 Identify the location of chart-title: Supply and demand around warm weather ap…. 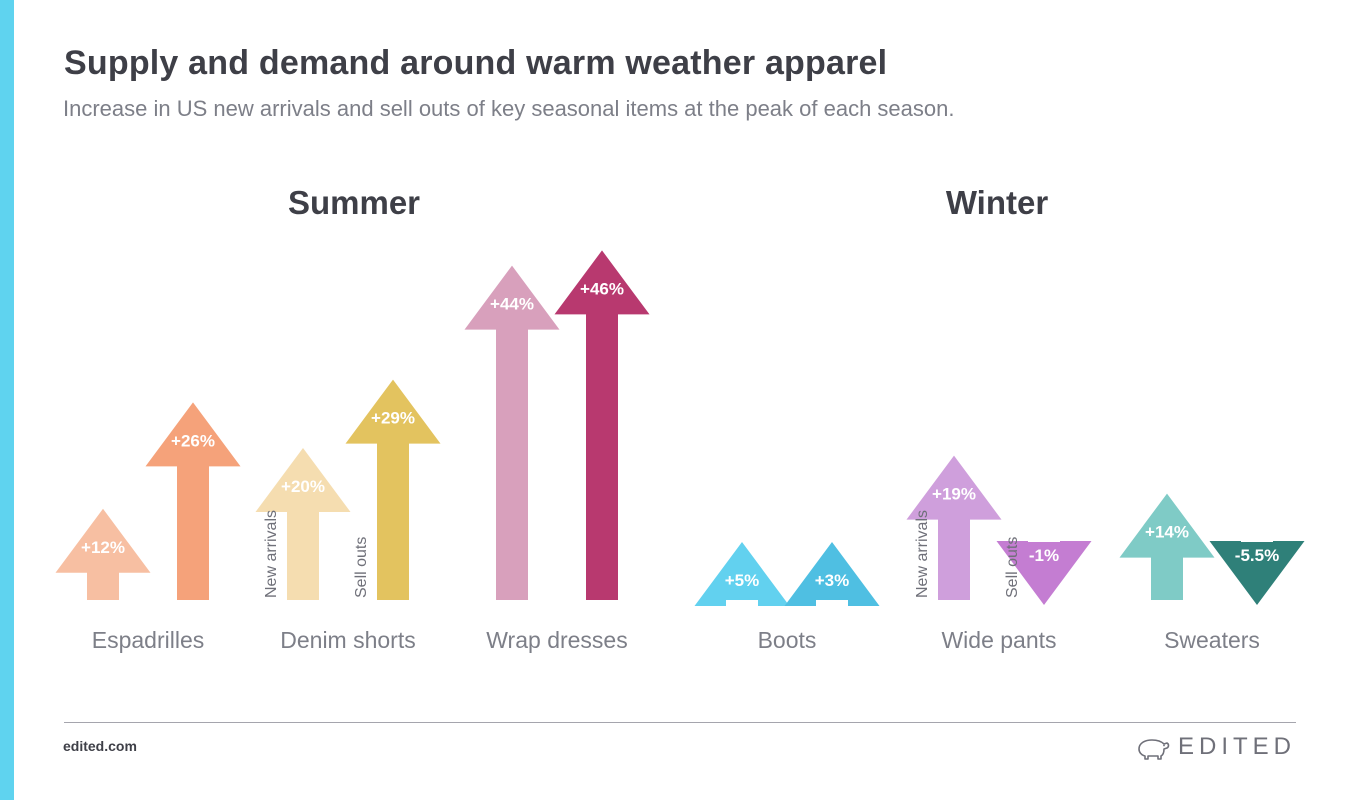
(476, 63).